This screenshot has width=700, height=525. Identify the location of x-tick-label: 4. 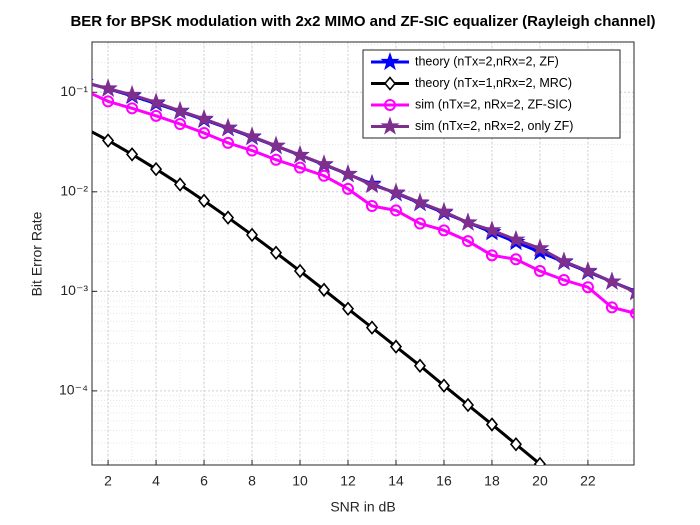
(156, 481).